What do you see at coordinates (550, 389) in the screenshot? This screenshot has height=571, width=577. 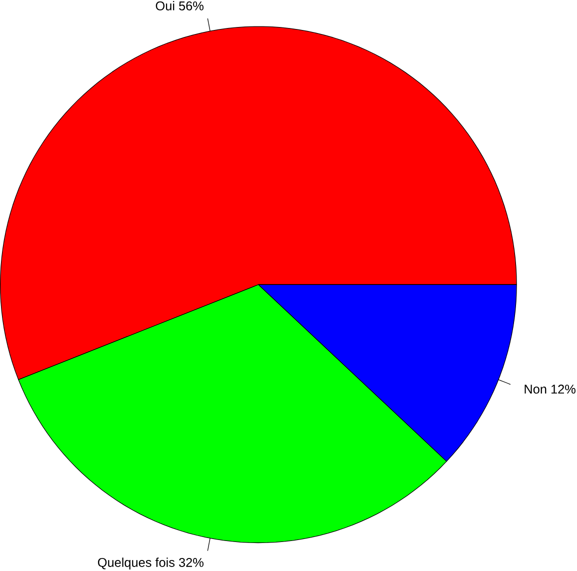 I see `slice-label: Non 12%` at bounding box center [550, 389].